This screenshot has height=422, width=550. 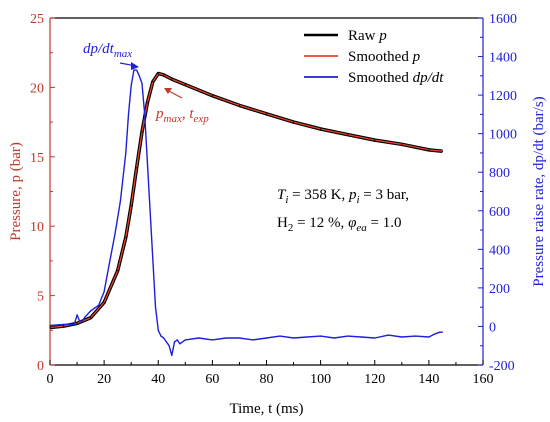 I want to click on x-tick-label: 140, so click(x=428, y=379).